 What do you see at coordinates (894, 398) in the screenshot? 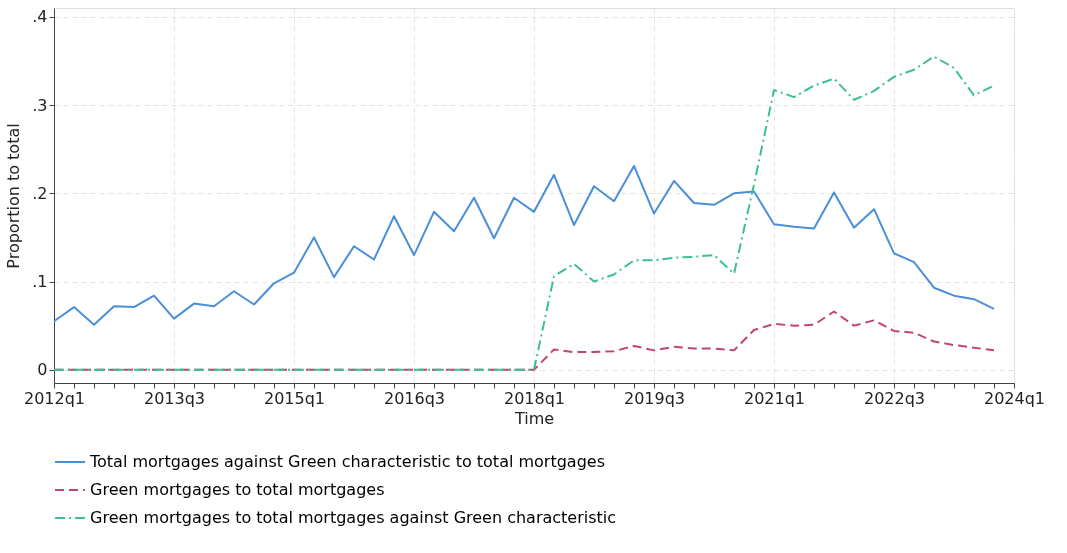
I see `x-tick-label: 2022q3` at bounding box center [894, 398].